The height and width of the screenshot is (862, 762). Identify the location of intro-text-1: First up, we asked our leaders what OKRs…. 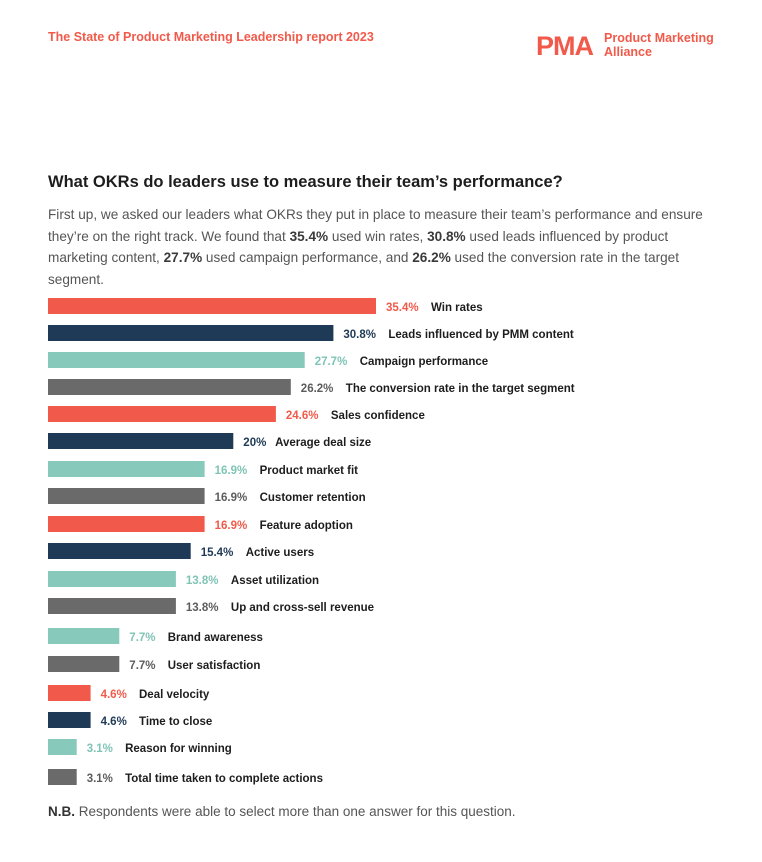
(375, 225).